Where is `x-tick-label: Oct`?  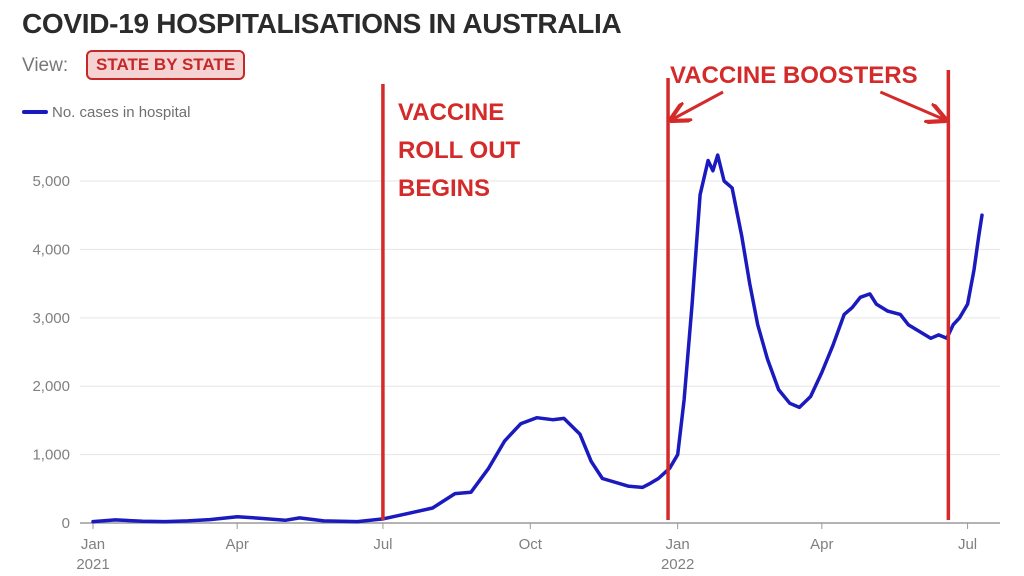 x-tick-label: Oct is located at coordinates (531, 544).